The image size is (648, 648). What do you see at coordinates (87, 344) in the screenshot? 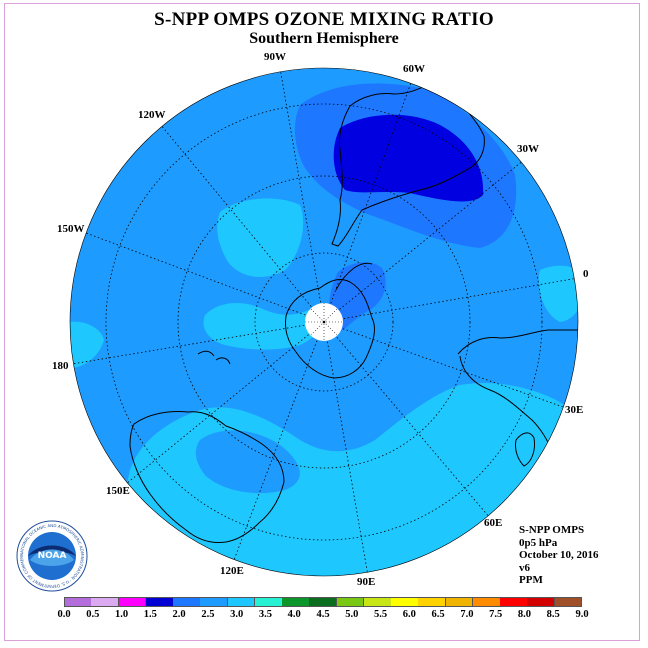
I see `level-3.0-3.5-region-180` at bounding box center [87, 344].